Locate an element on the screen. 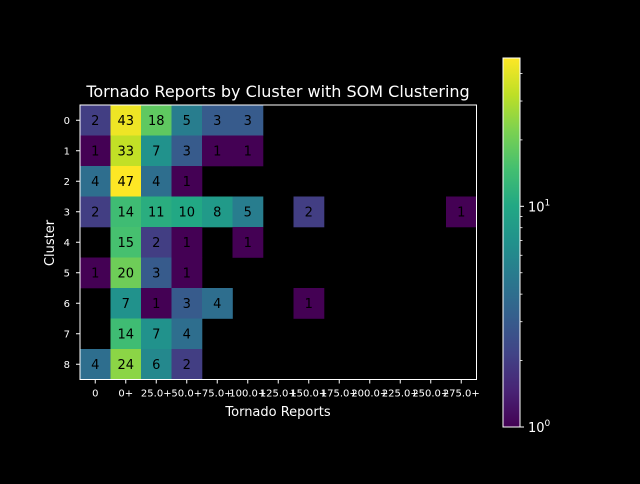 This screenshot has width=640, height=484. cell-value-label: 47 is located at coordinates (125, 182).